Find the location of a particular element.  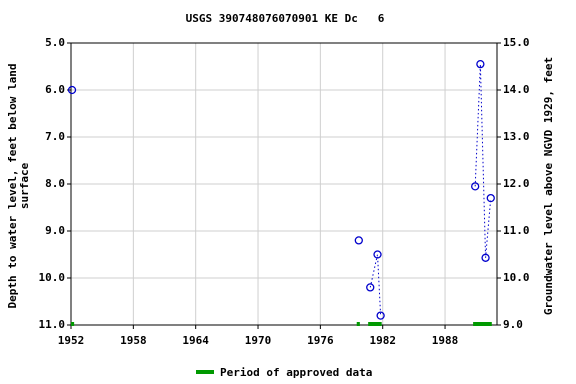

x-tick-label: 1964 is located at coordinates (195, 340).